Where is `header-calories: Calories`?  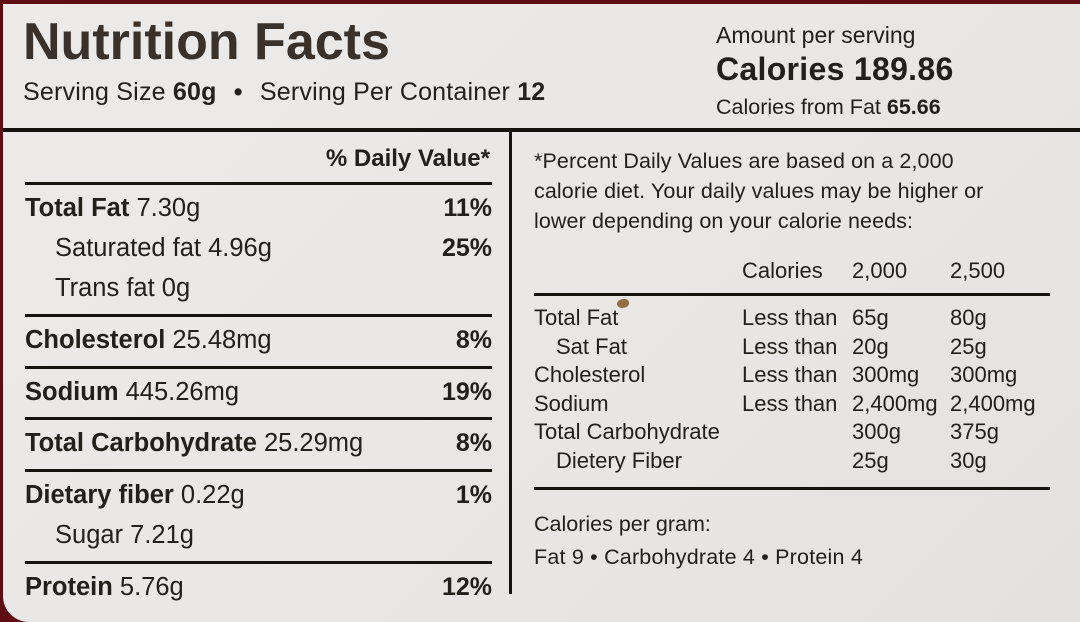 header-calories: Calories is located at coordinates (782, 271).